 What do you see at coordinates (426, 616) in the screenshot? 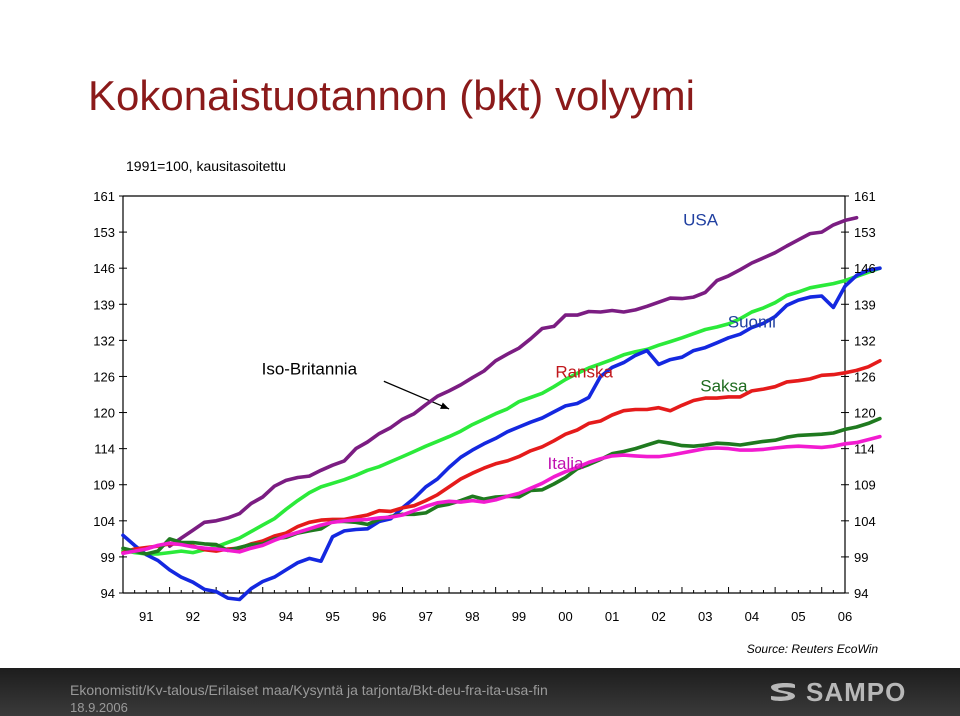
I see `x-tick-label: 97` at bounding box center [426, 616].